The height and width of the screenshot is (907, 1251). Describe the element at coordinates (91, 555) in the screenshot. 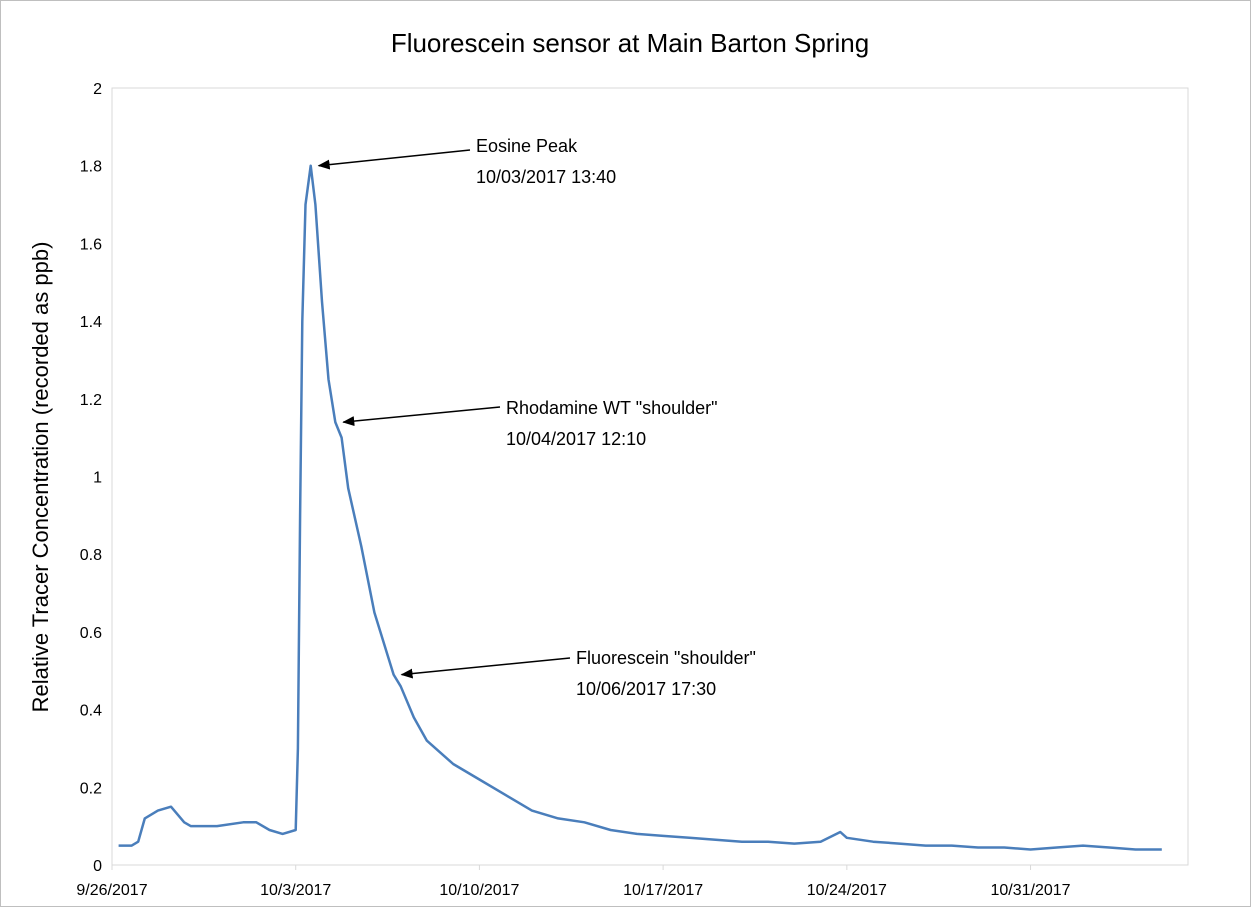

I see `y-tick-label: 0.8` at that location.